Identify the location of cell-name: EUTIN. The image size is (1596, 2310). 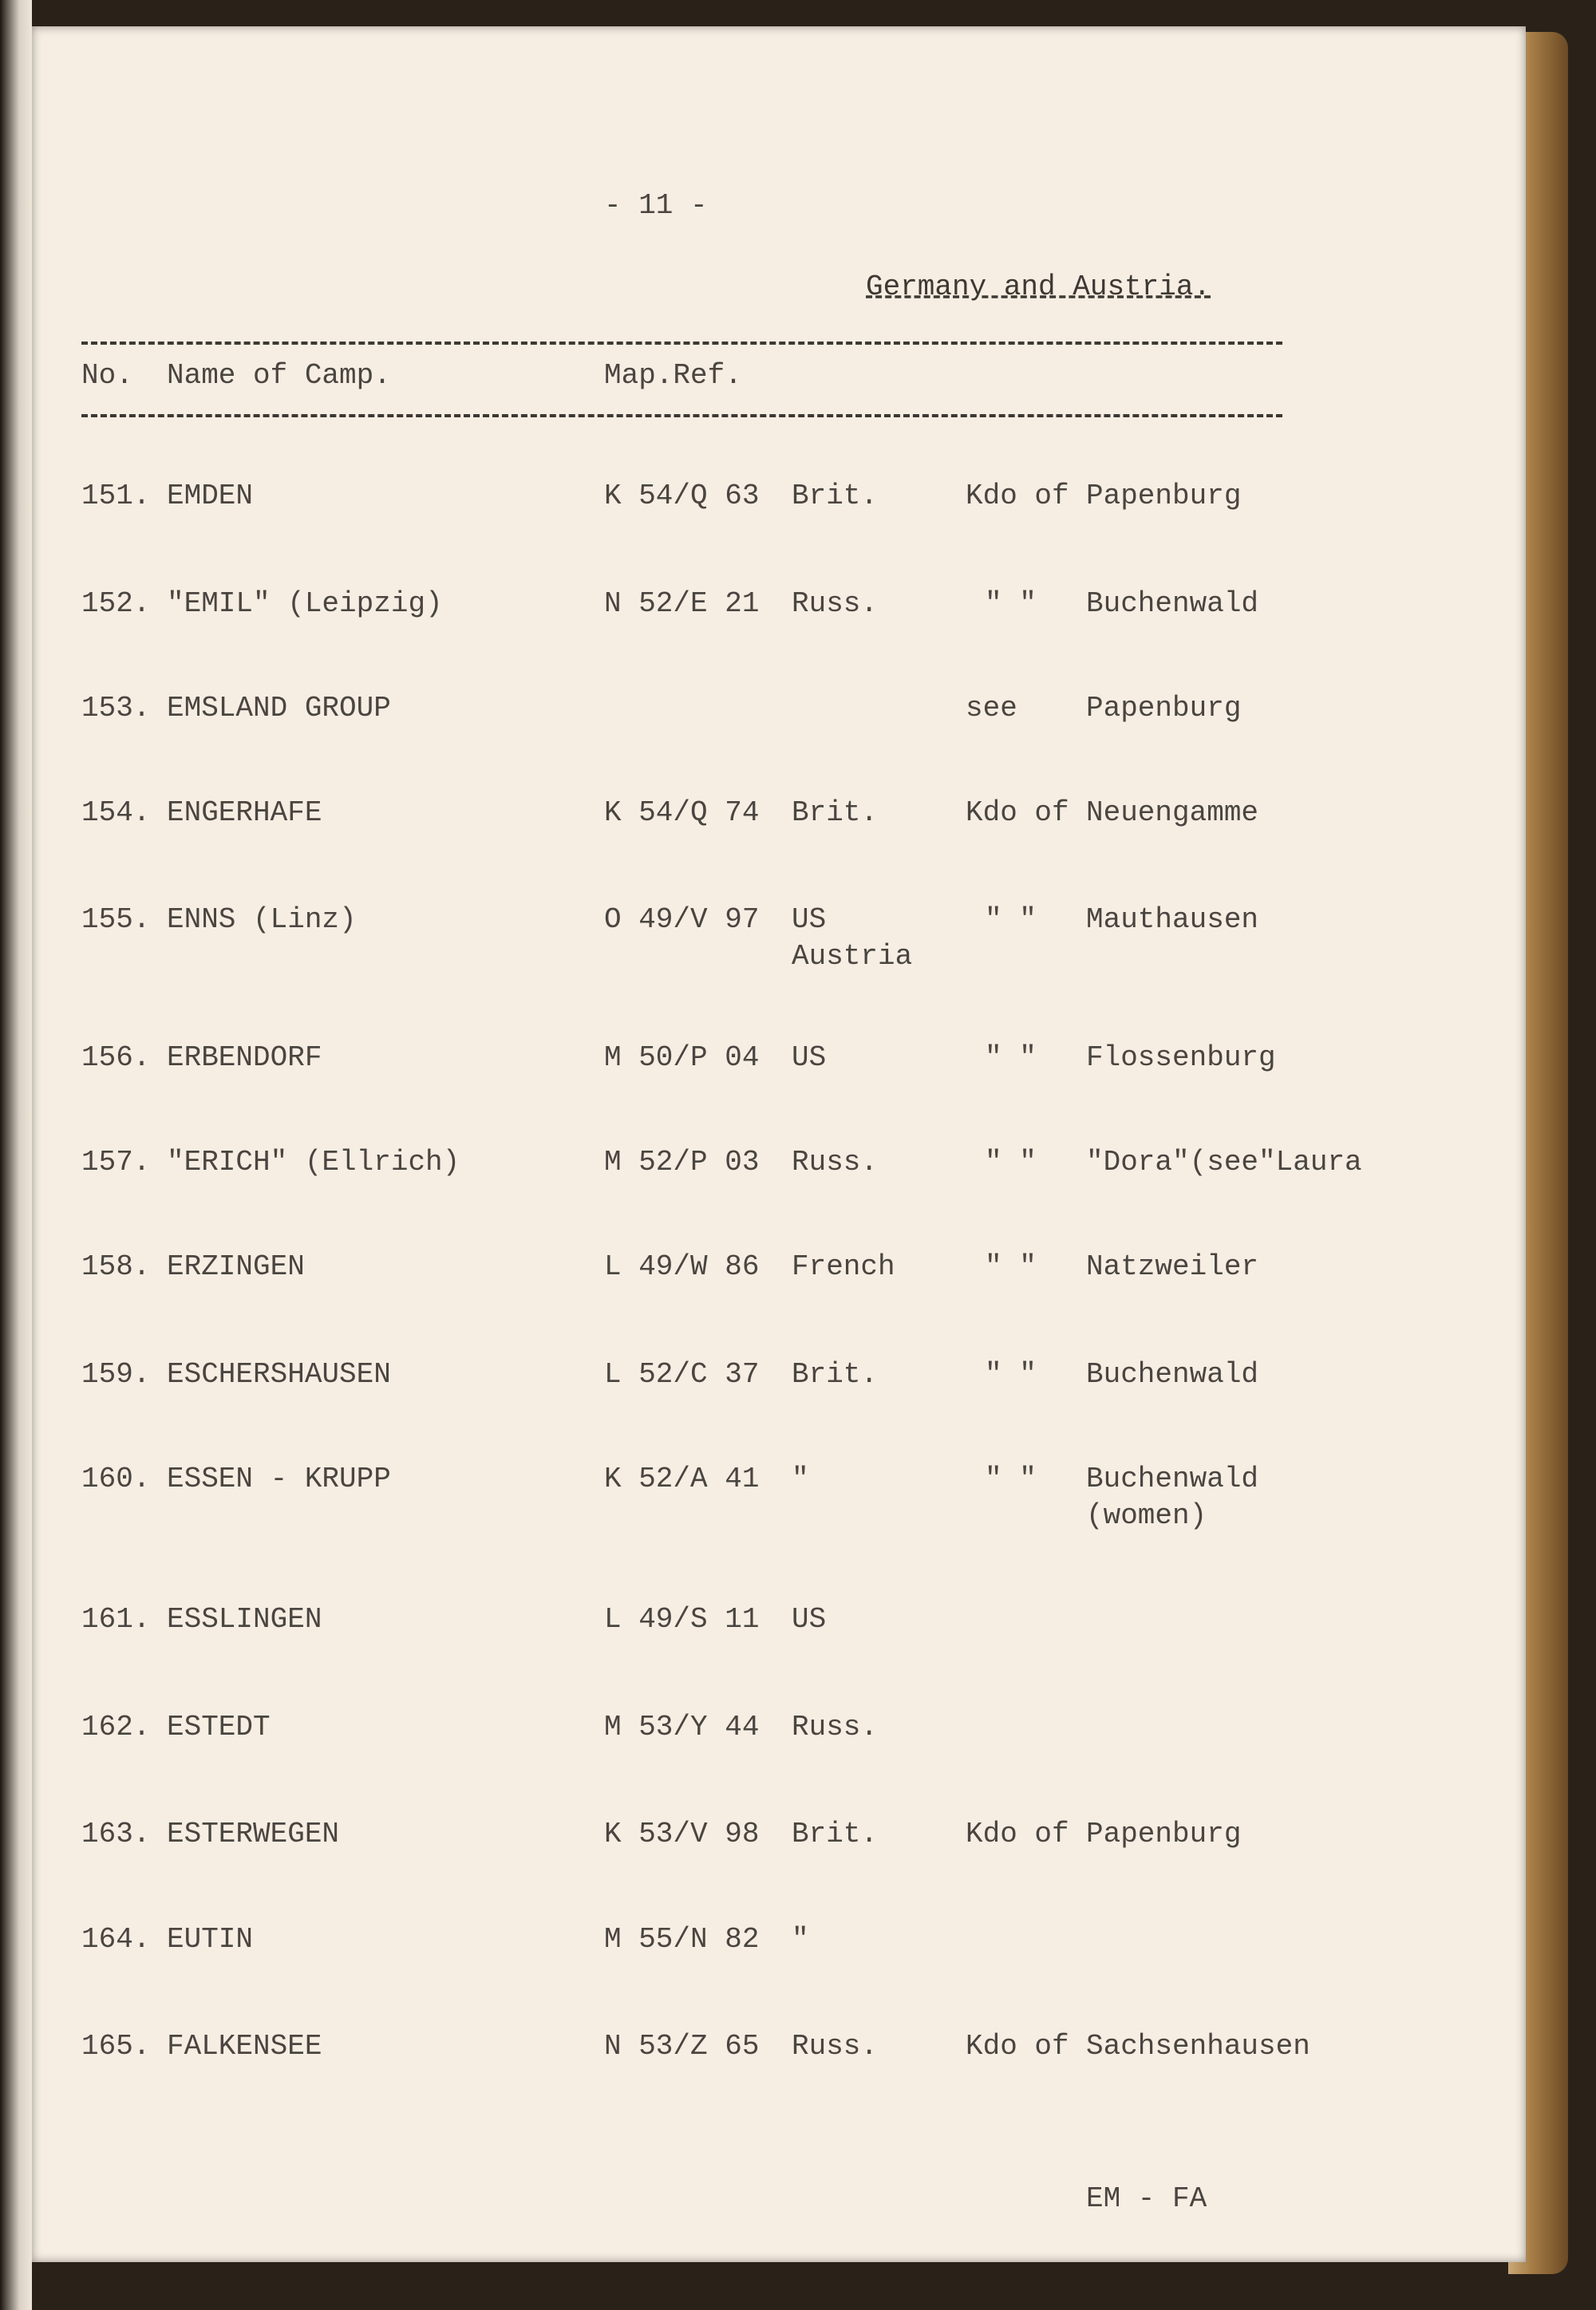
(211, 1939).